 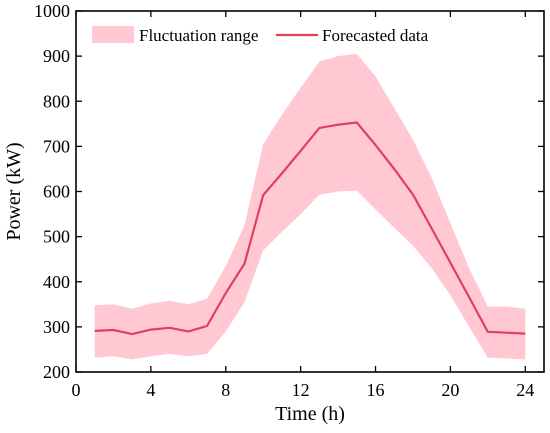 What do you see at coordinates (113, 34) in the screenshot?
I see `legend-band-swatch` at bounding box center [113, 34].